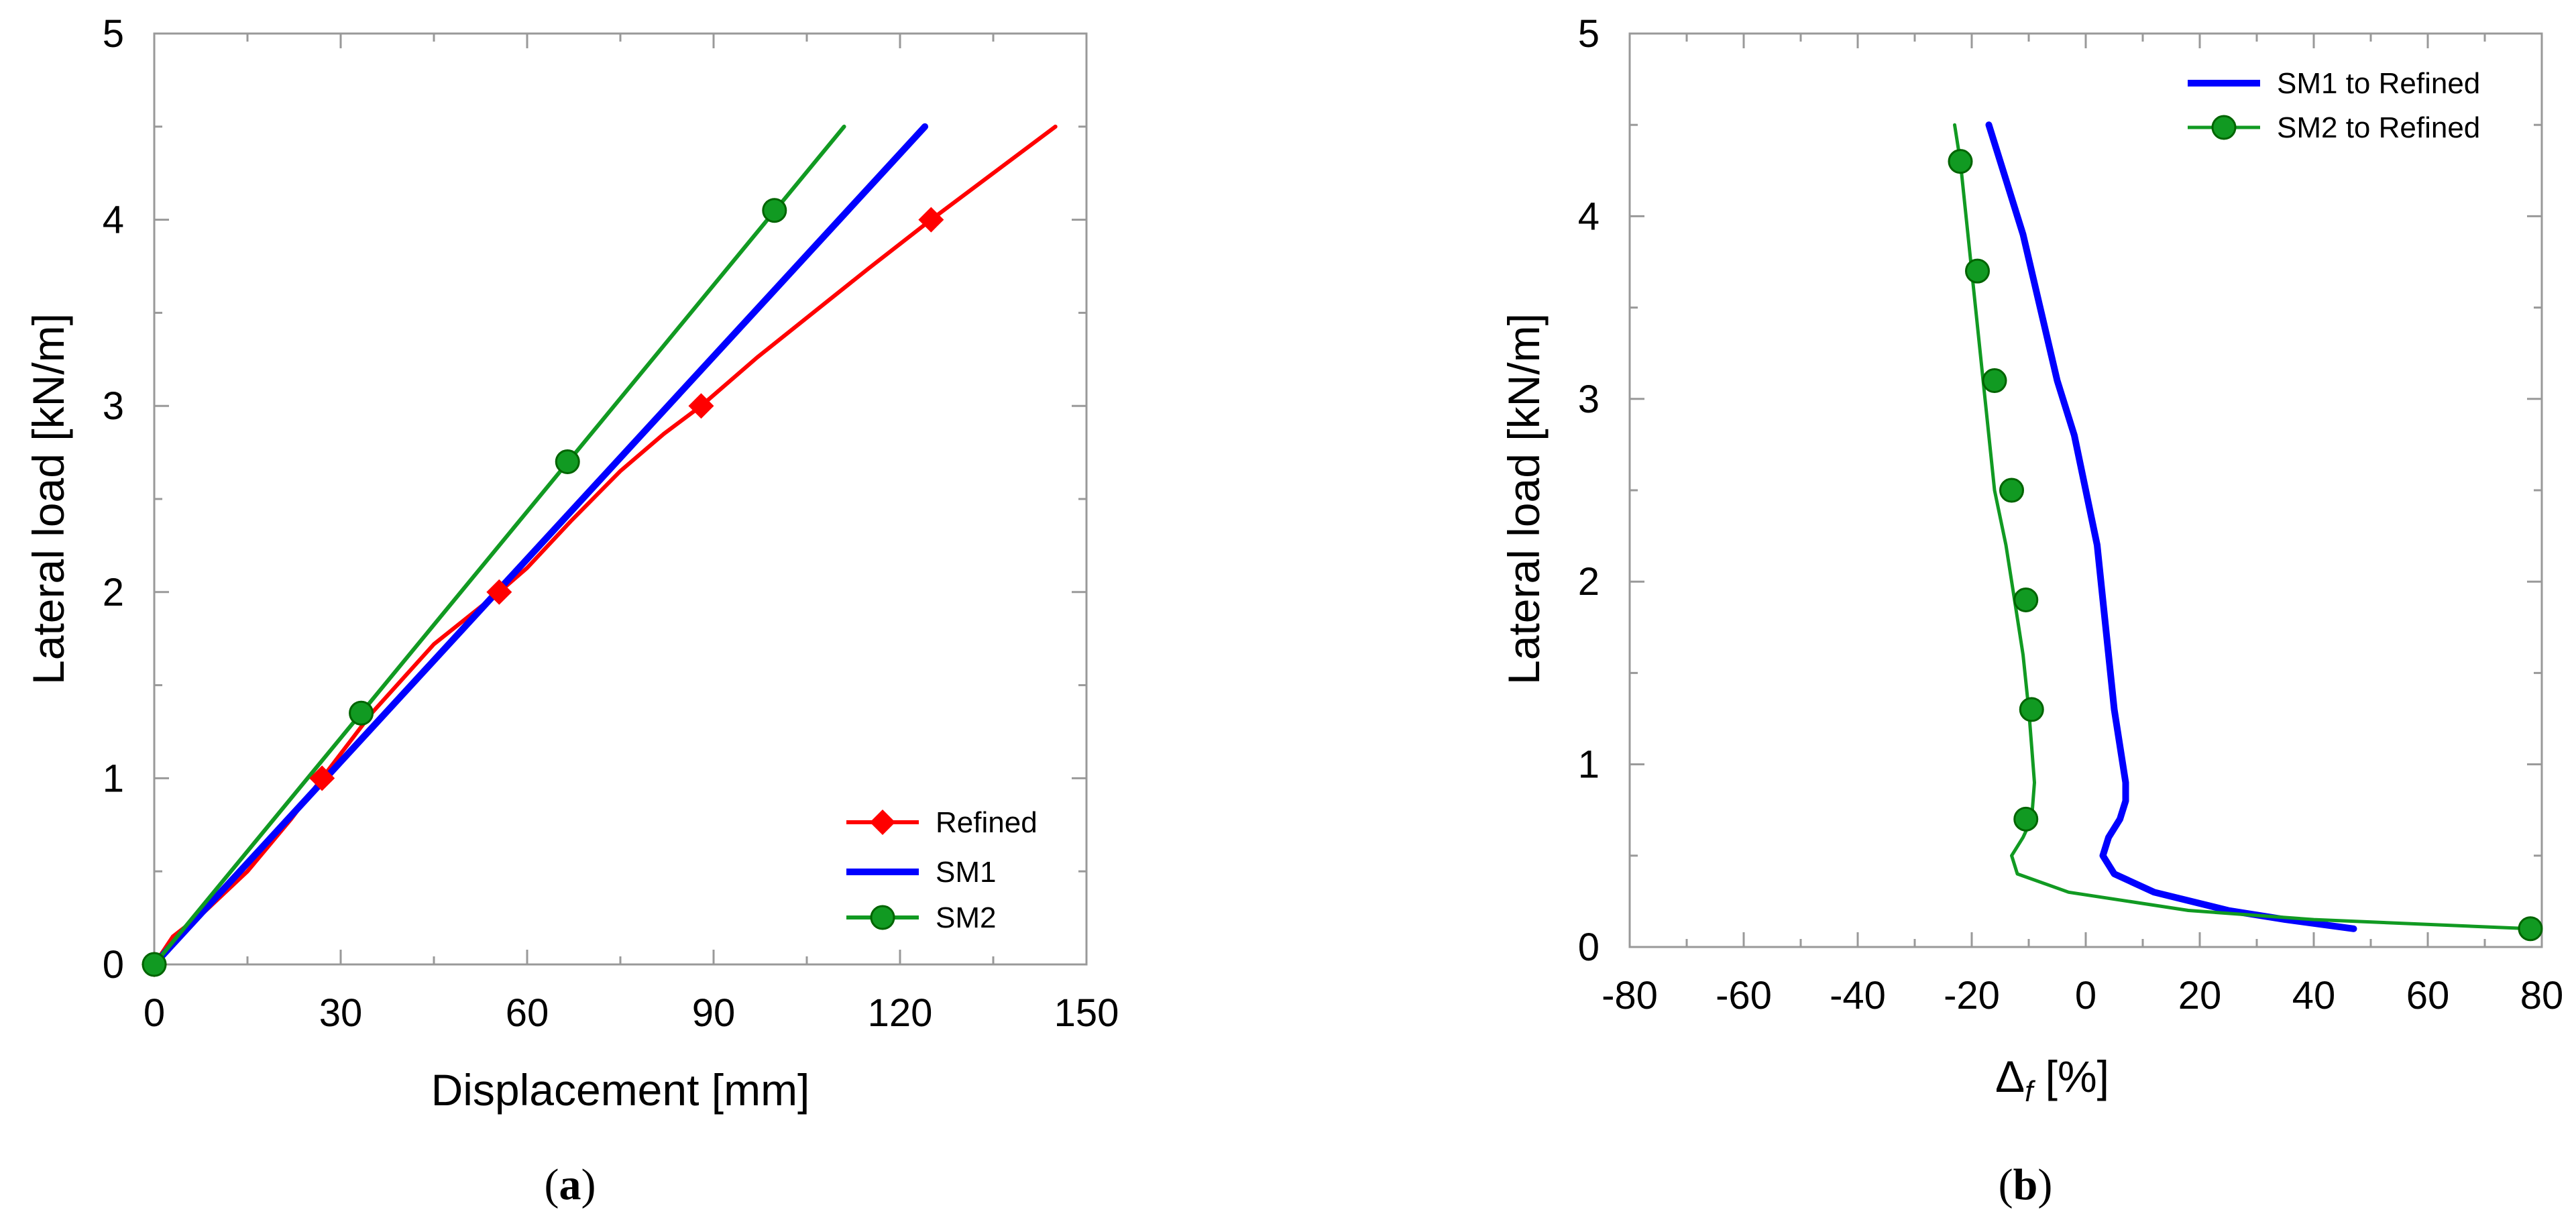 This screenshot has width=2576, height=1226. I want to click on panel-a-legend: Refined SM1 SM2, so click(942, 870).